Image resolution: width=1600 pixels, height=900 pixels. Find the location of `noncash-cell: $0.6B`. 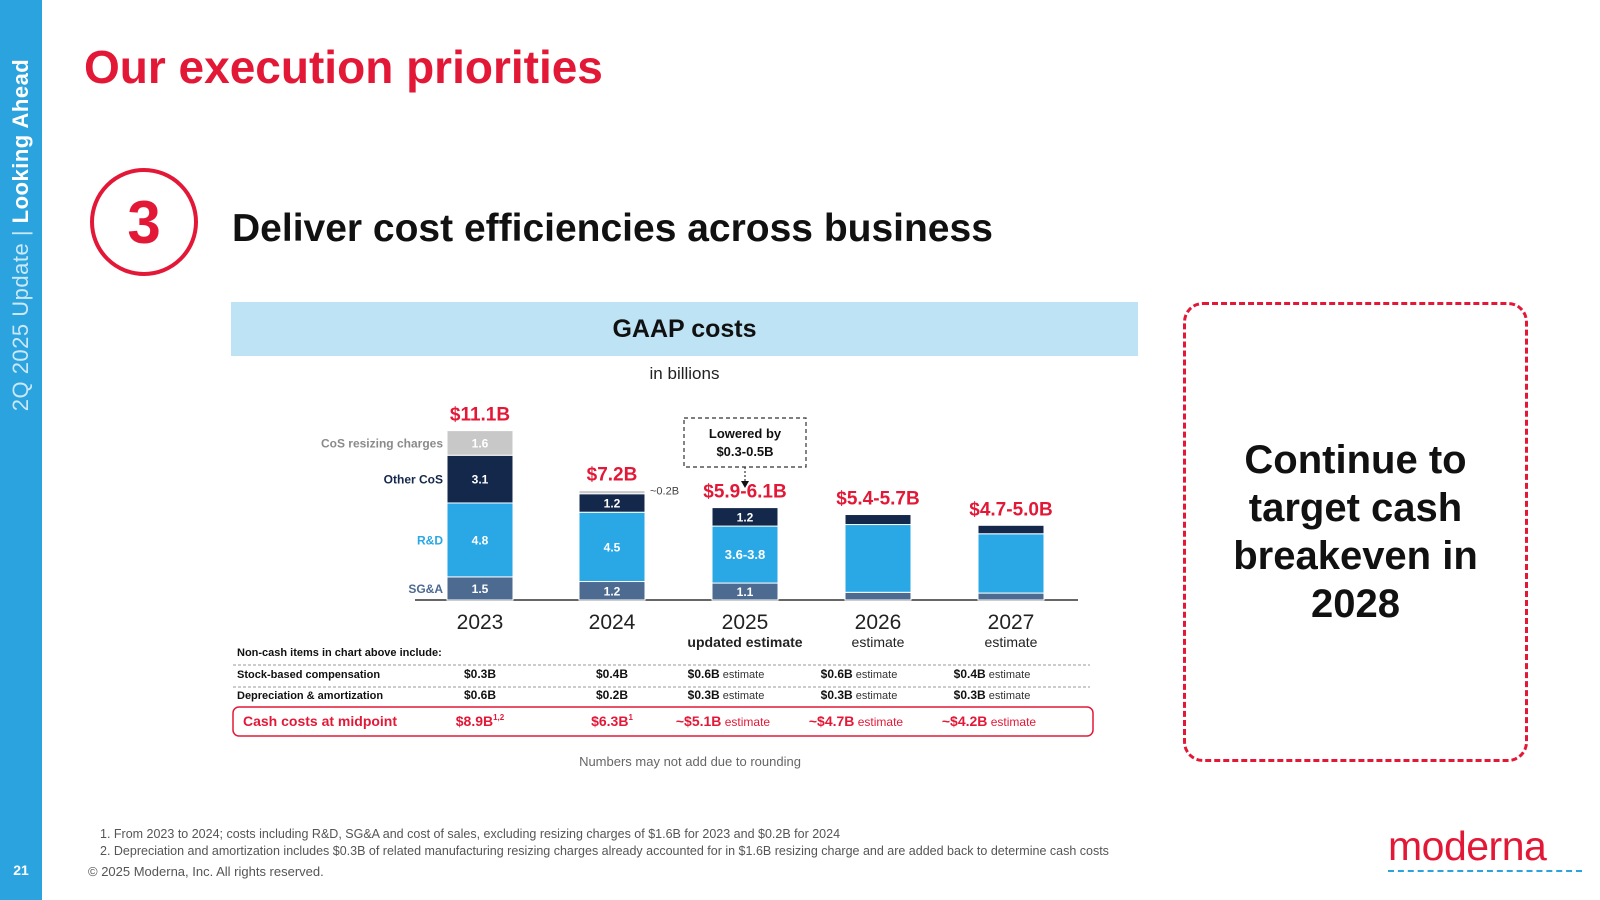

noncash-cell: $0.6B is located at coordinates (480, 695).